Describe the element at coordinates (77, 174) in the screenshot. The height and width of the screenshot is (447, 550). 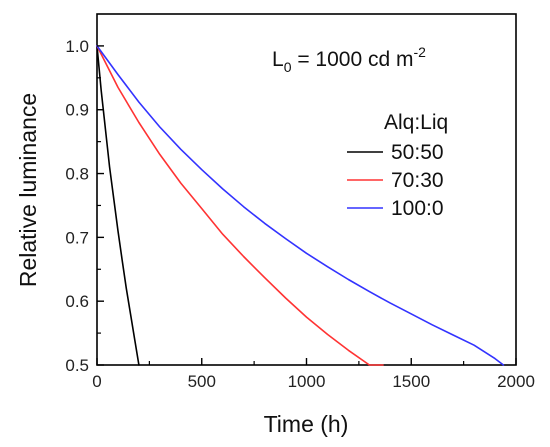
I see `y-tick-label: 0.8` at that location.